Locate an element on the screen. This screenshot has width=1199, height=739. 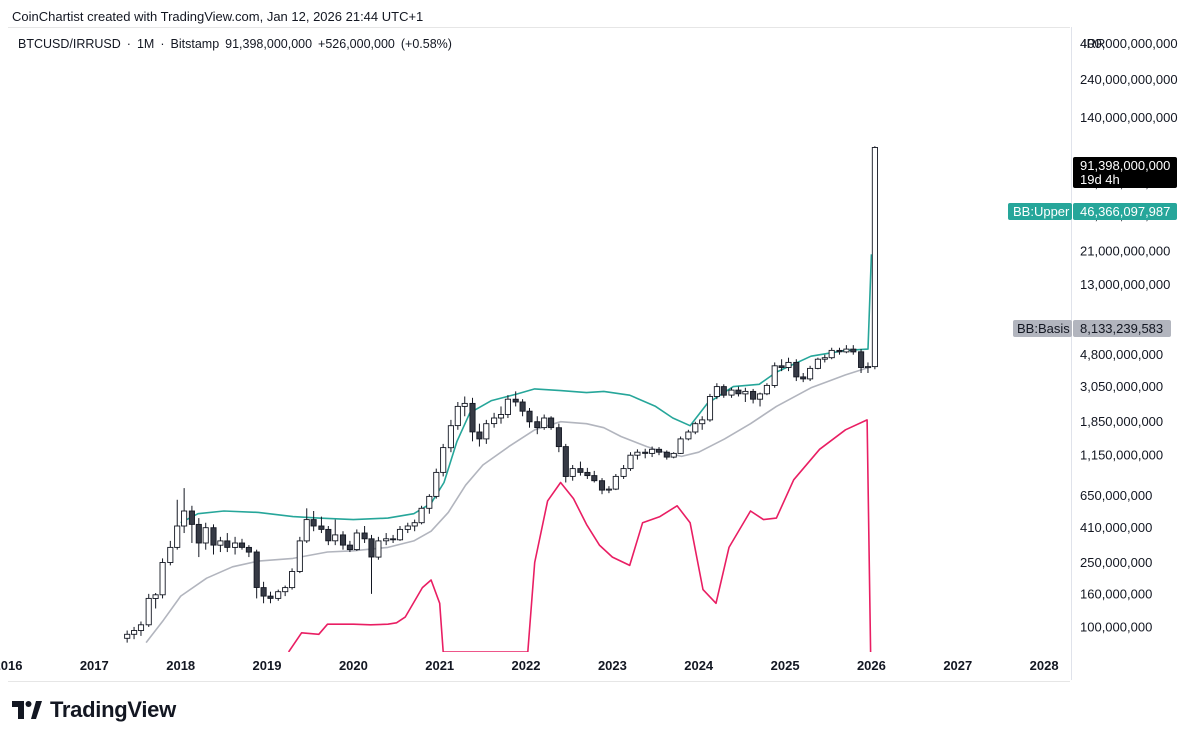
y-tick-label: 140,000,000,000 is located at coordinates (1129, 117).